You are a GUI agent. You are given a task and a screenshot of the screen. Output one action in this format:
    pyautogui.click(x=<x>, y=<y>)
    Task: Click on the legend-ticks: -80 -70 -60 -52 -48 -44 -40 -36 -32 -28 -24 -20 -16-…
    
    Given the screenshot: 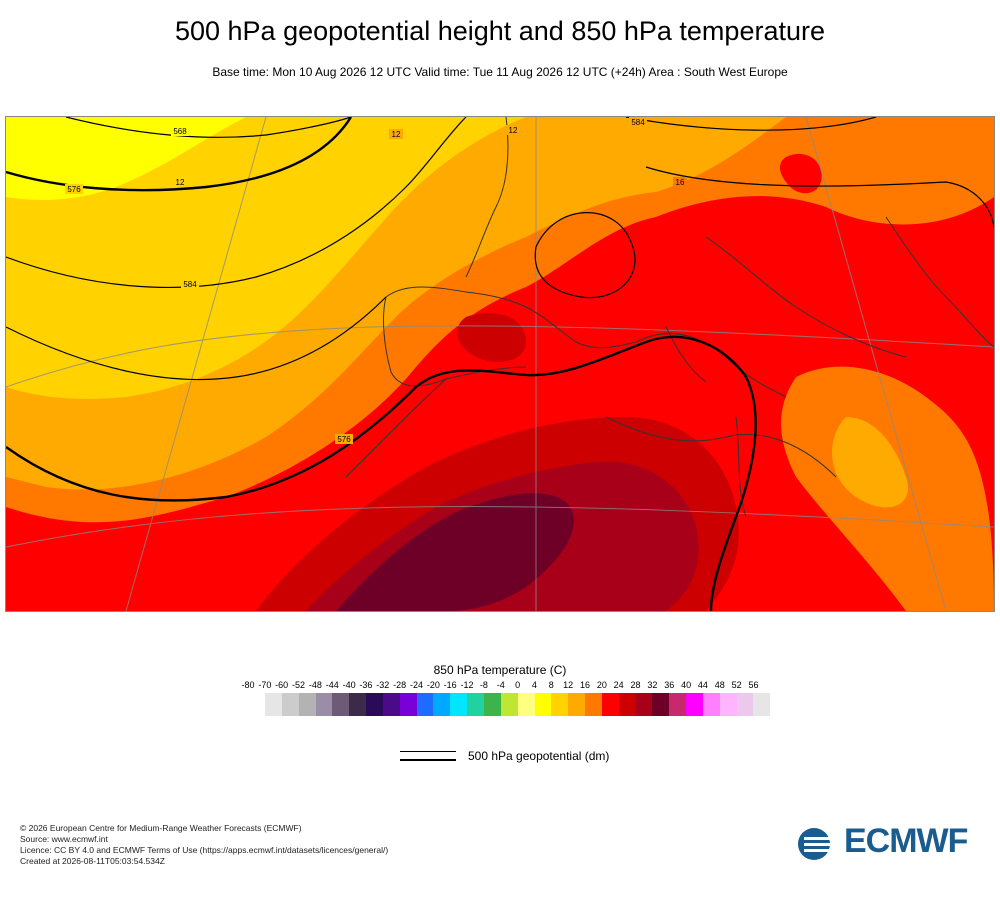 What is the action you would take?
    pyautogui.click(x=503, y=687)
    